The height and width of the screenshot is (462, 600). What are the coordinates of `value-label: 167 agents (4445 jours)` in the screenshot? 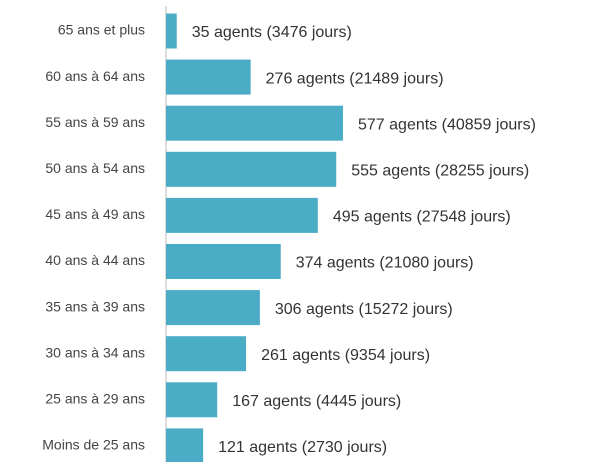 It's located at (316, 401).